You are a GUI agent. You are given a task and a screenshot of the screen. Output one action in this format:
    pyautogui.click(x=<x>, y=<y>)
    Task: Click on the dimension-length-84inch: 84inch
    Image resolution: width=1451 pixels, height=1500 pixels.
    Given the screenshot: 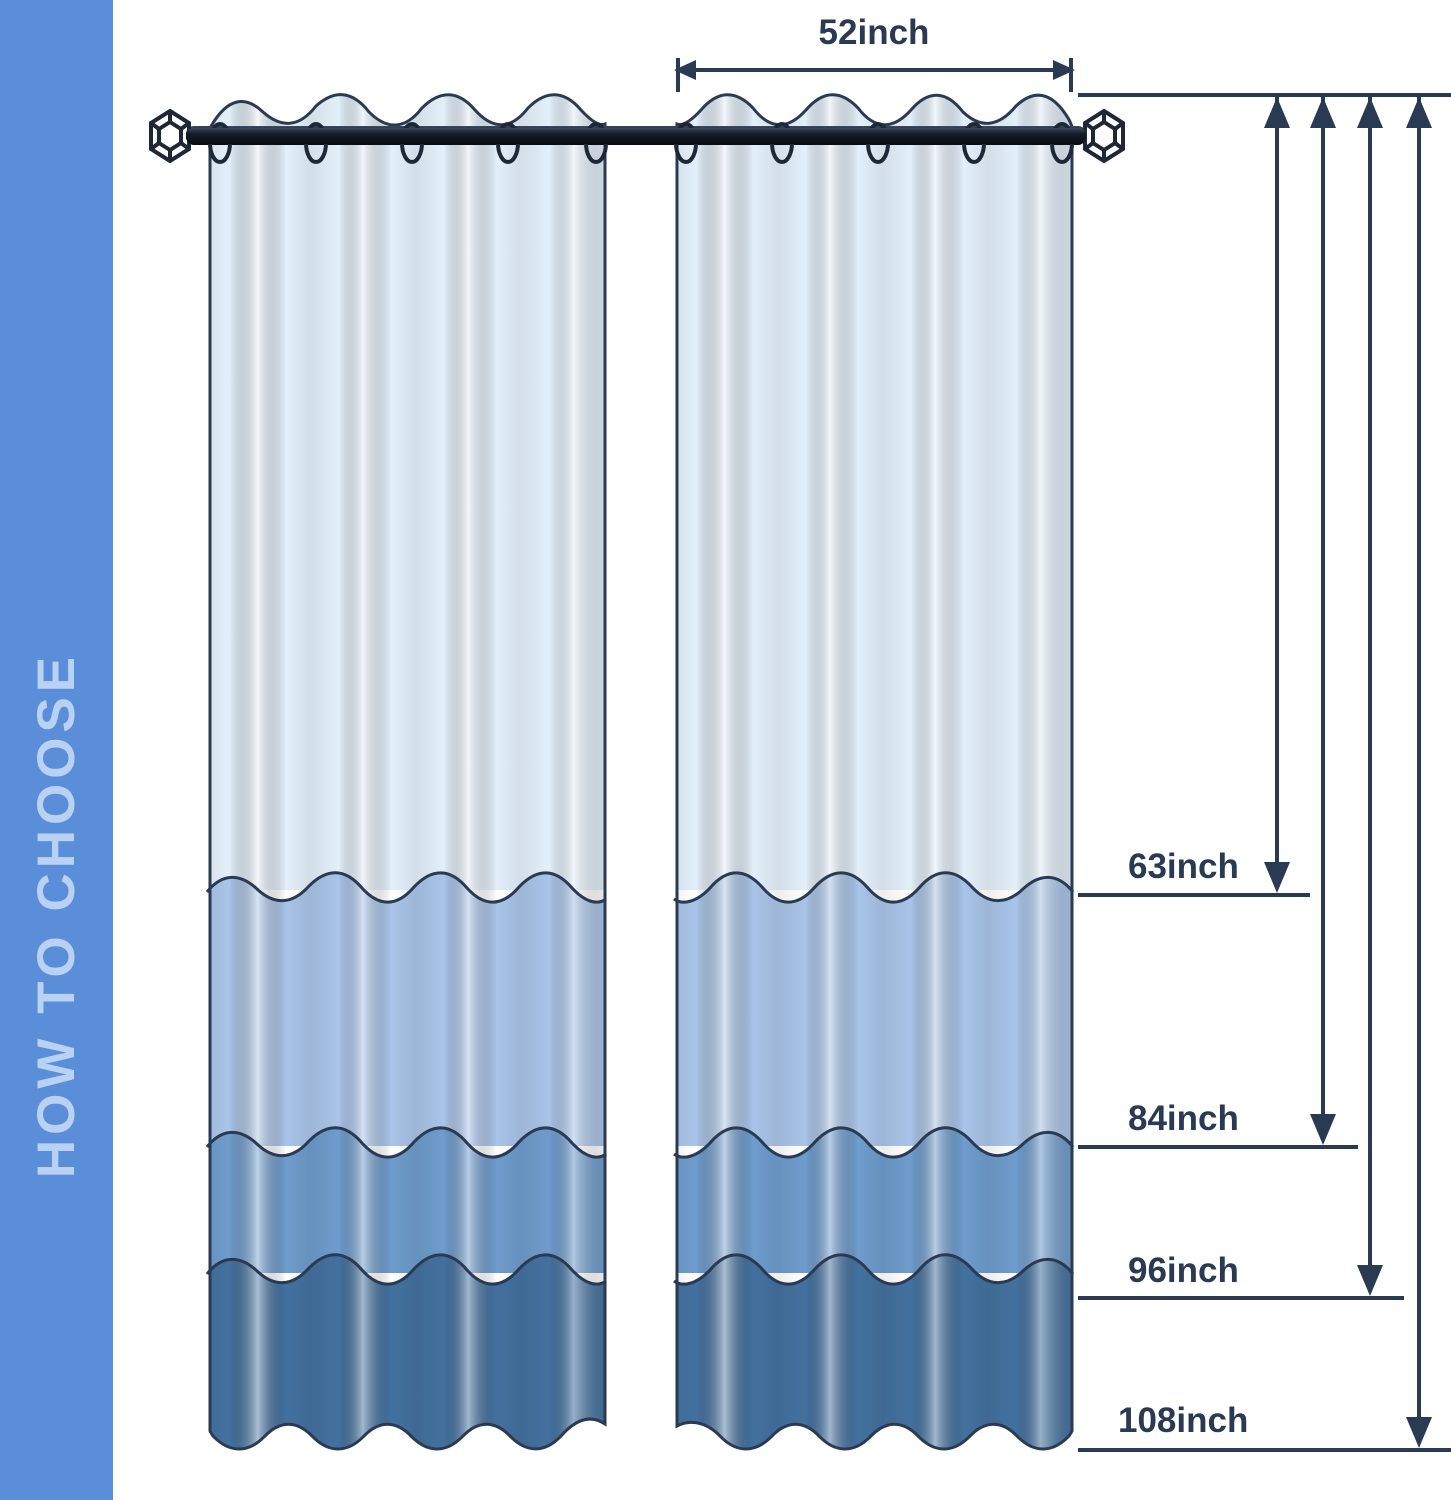 What is the action you would take?
    pyautogui.click(x=1218, y=623)
    